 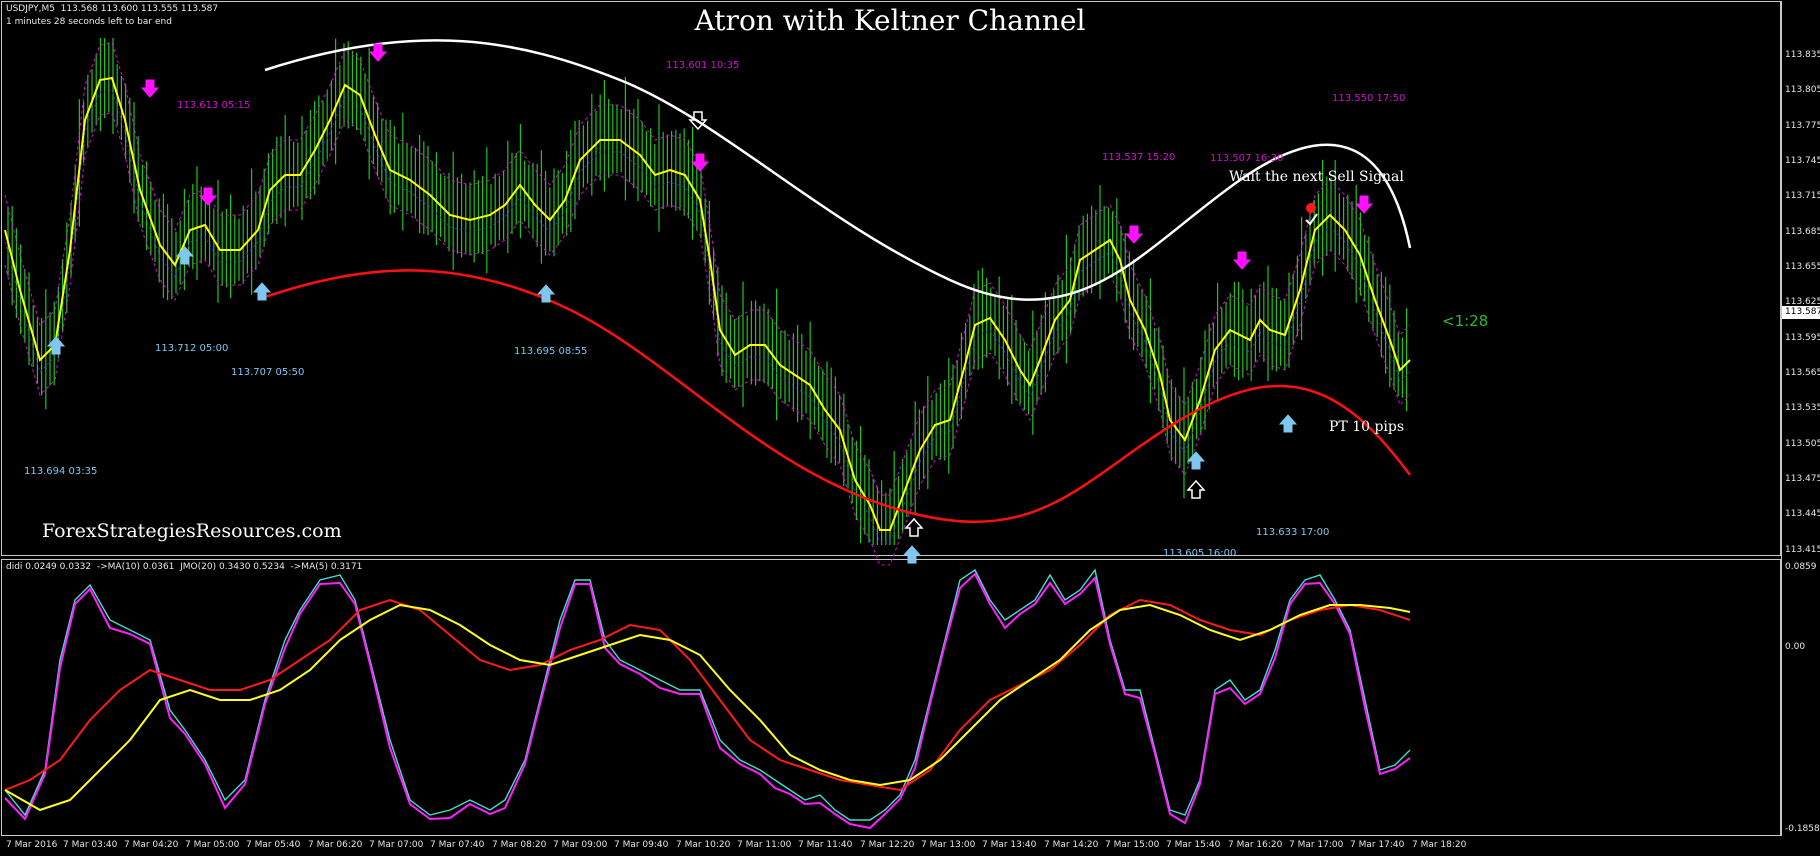 What do you see at coordinates (192, 348) in the screenshot?
I see `buy-label: 113.712 05:00` at bounding box center [192, 348].